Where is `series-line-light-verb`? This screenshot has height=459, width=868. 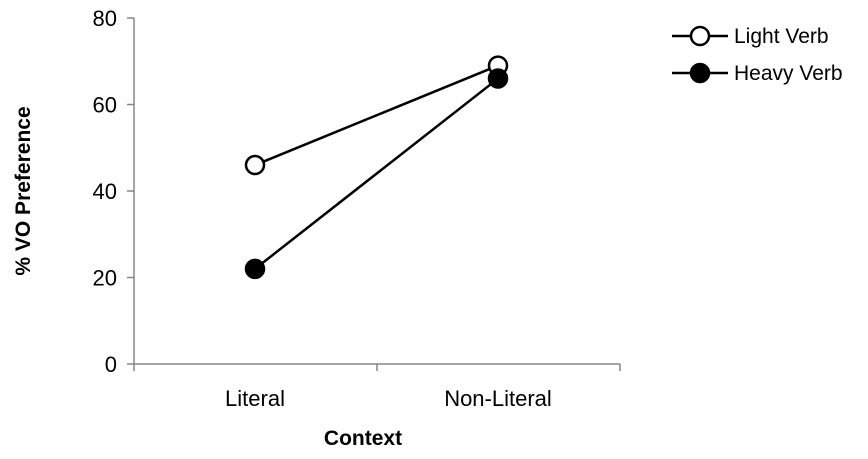 series-line-light-verb is located at coordinates (376, 115).